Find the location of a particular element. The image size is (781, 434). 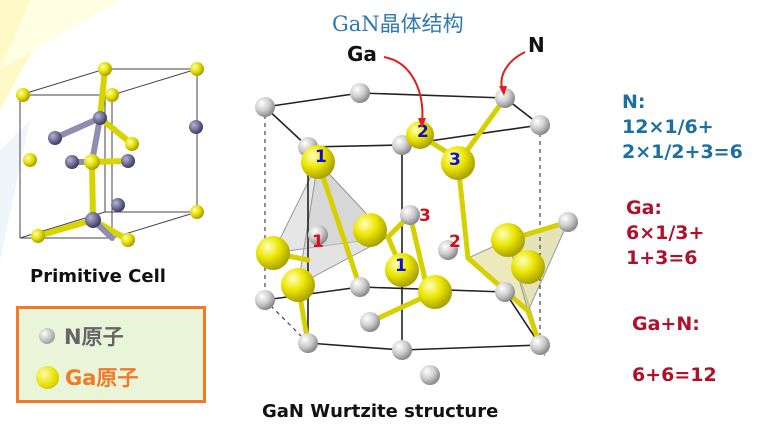

page-title: GaN晶体结构 is located at coordinates (398, 24).